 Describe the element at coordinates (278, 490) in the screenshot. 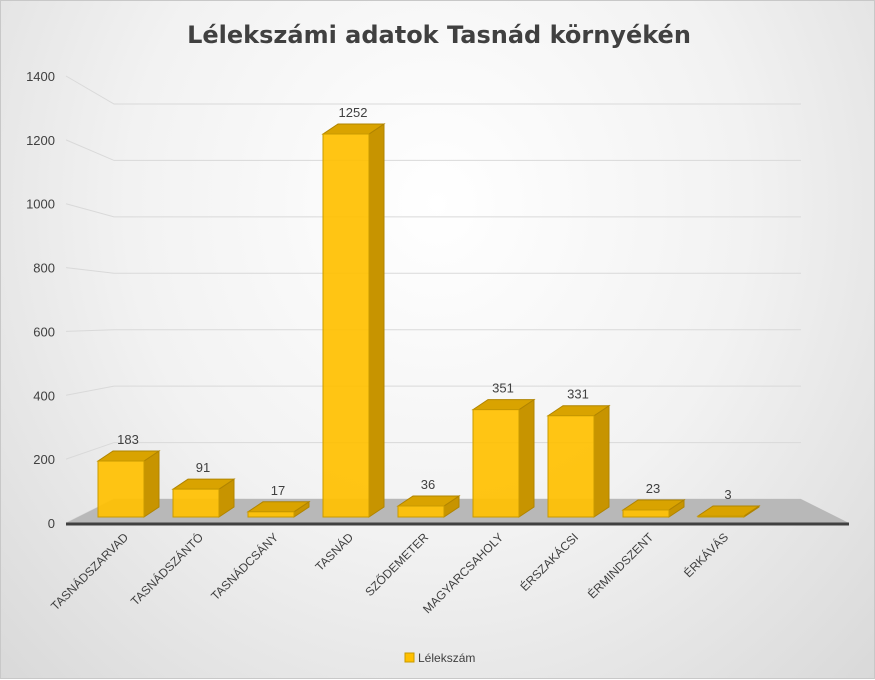

I see `data-label: 17` at that location.